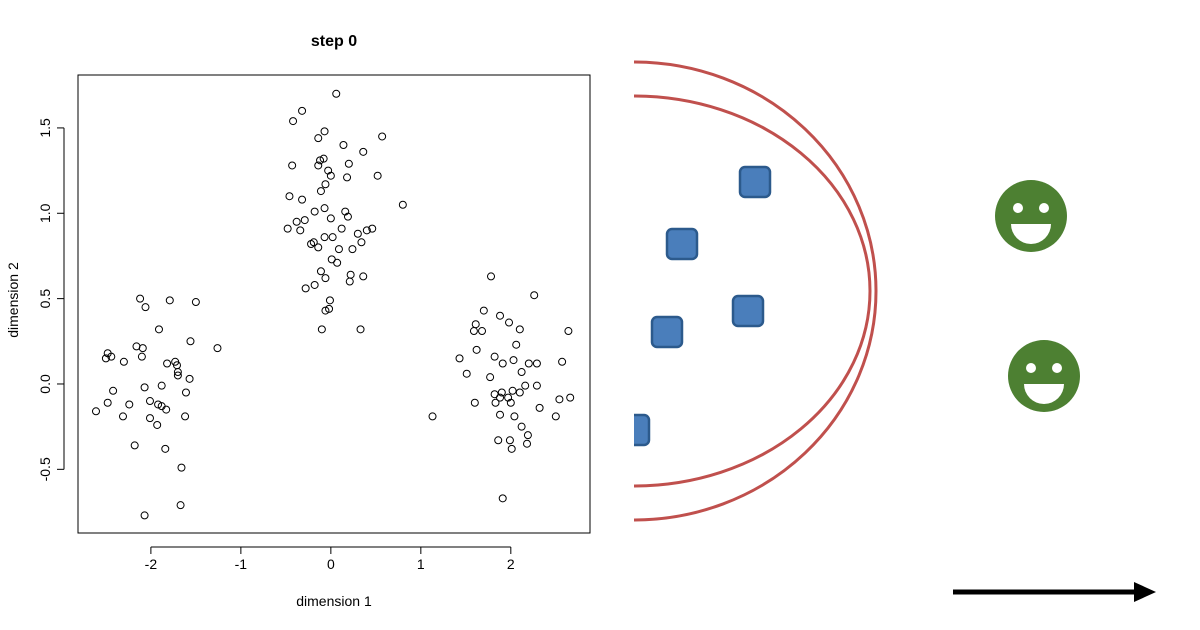  What do you see at coordinates (511, 564) in the screenshot?
I see `x-tick-label: 2` at bounding box center [511, 564].